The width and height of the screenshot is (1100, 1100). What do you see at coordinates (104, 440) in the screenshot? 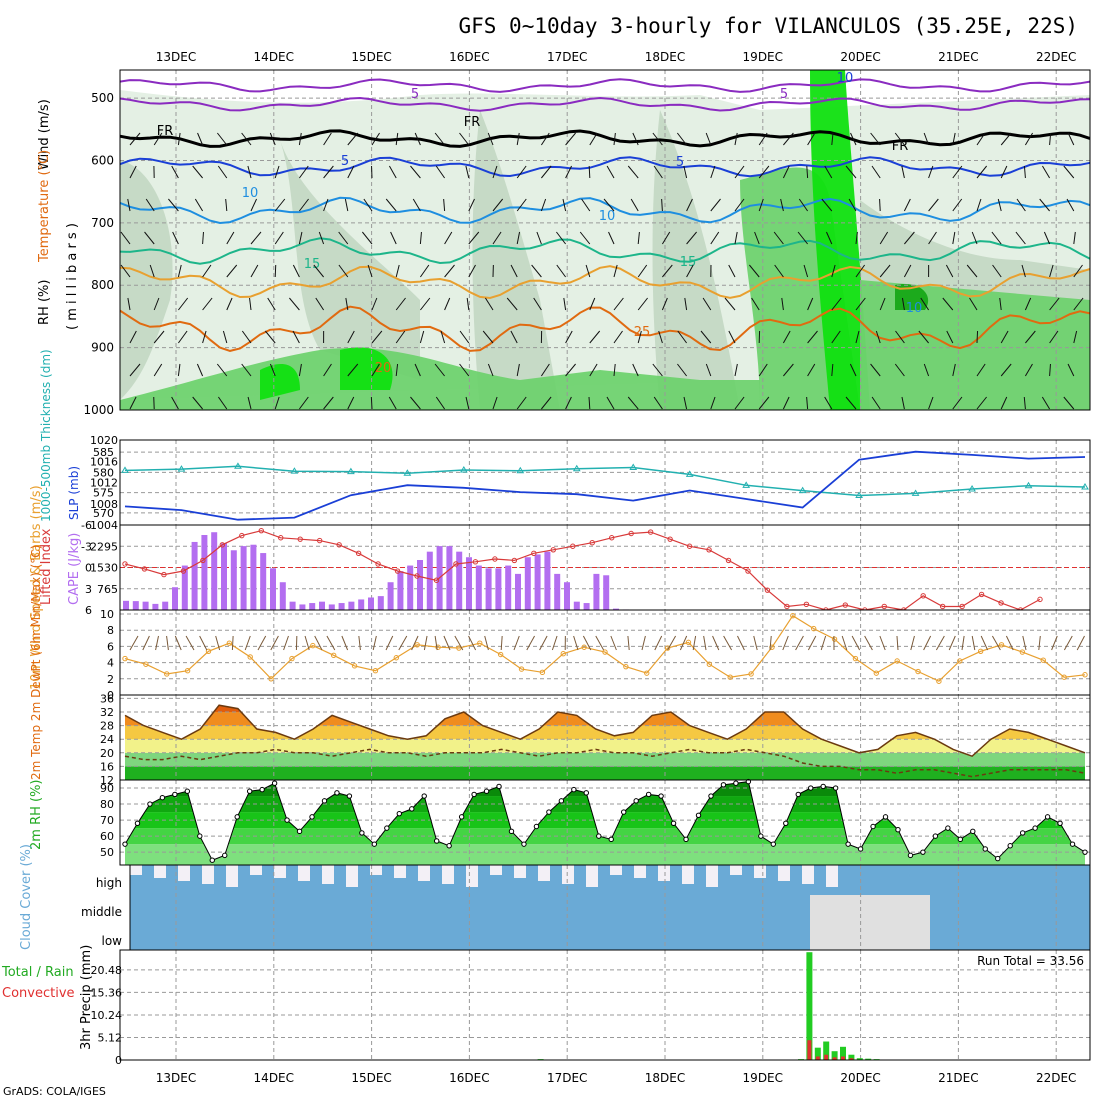
I see `slp-tick: 1020` at bounding box center [104, 440].